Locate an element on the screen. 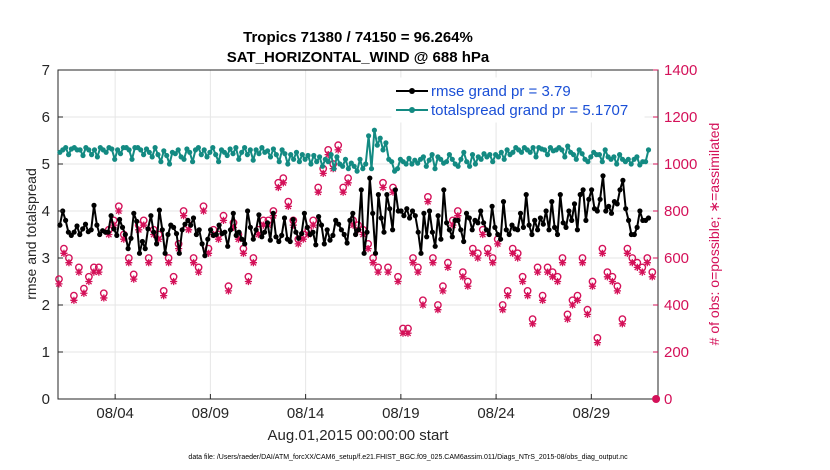 Image resolution: width=830 pixels, height=470 pixels. x-tick-label: 08/04 is located at coordinates (115, 413).